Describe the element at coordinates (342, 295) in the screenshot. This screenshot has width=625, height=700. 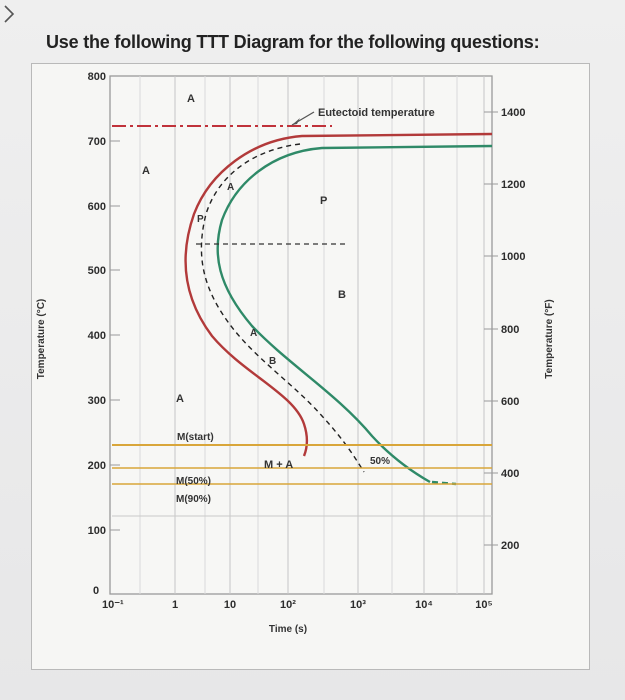
I see `region-label-bainite: B` at that location.